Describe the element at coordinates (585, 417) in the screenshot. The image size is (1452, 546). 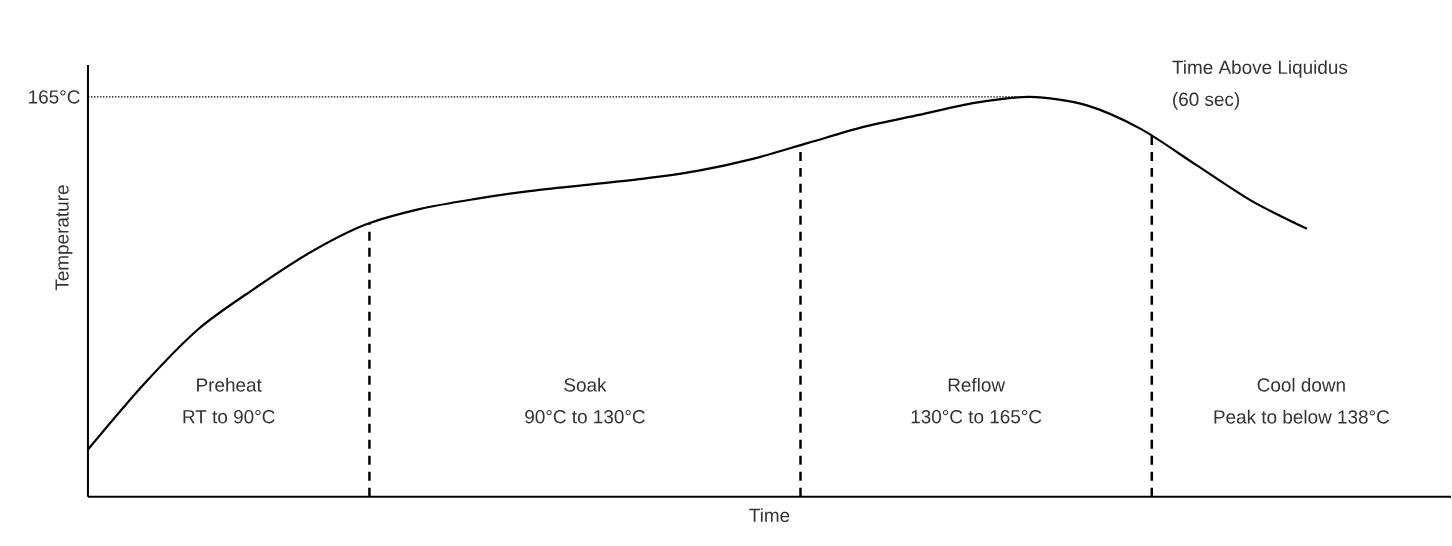
I see `annotation: 90°C to 130°C` at that location.